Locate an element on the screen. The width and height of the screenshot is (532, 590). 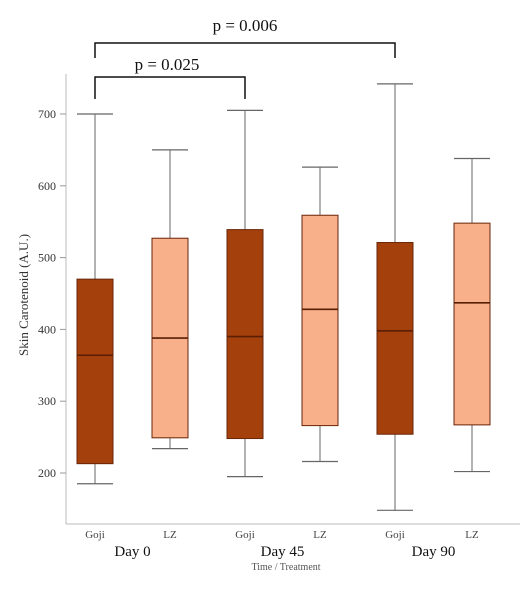
group-label: Day 0 is located at coordinates (132, 552).